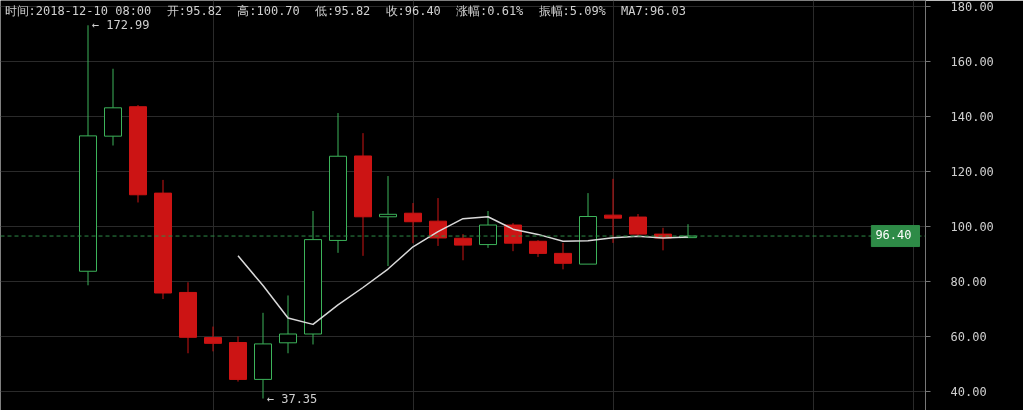 This screenshot has height=410, width=1023. I want to click on annotation: 收:96.40, so click(413, 10).